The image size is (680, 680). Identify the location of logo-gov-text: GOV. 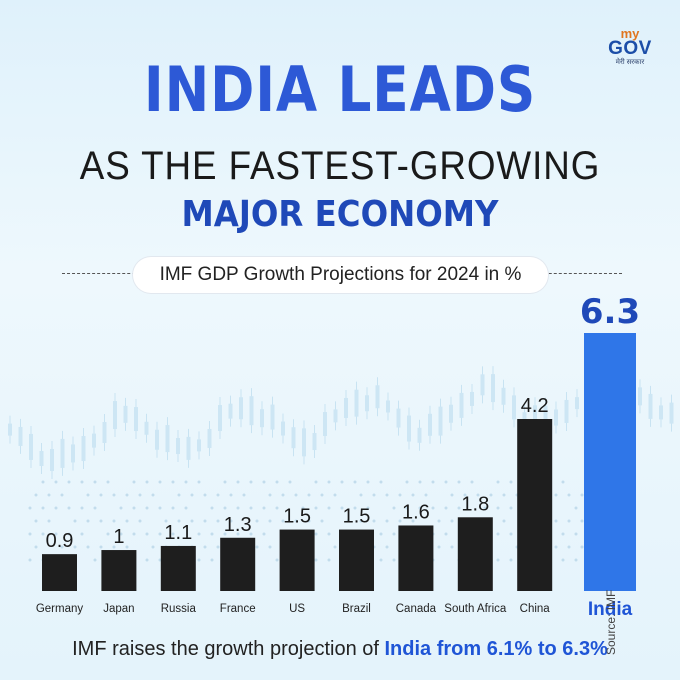
(630, 48).